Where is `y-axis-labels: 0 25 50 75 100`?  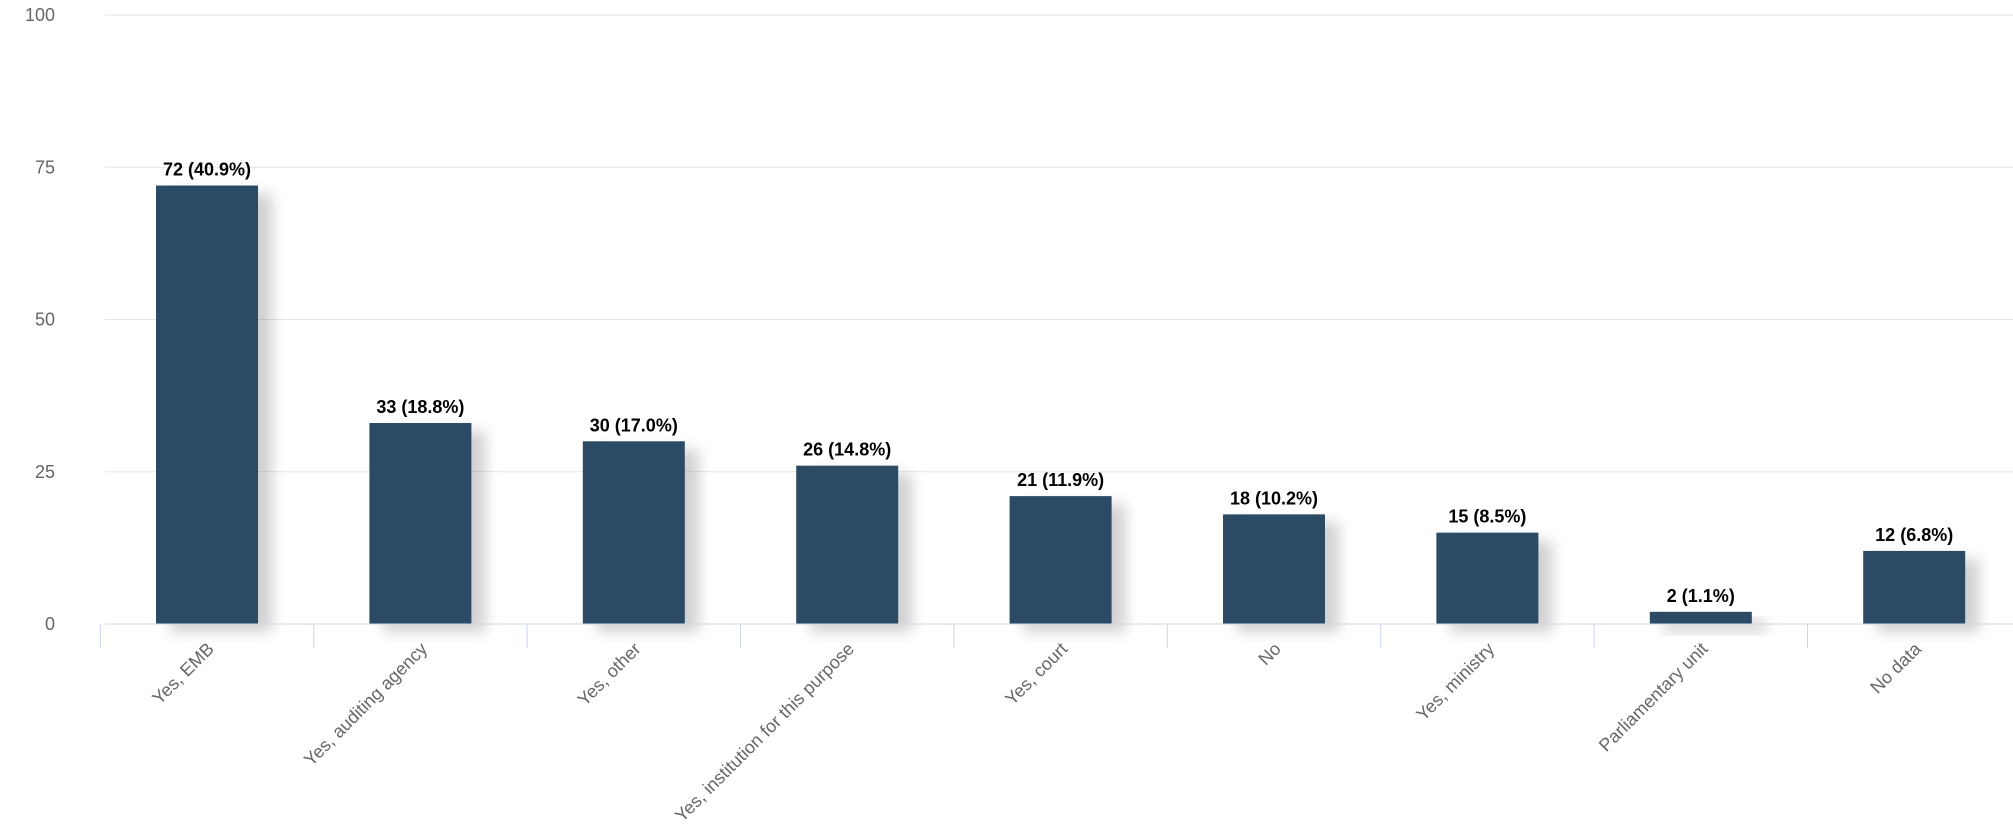 y-axis-labels: 0 25 50 75 100 is located at coordinates (40, 319).